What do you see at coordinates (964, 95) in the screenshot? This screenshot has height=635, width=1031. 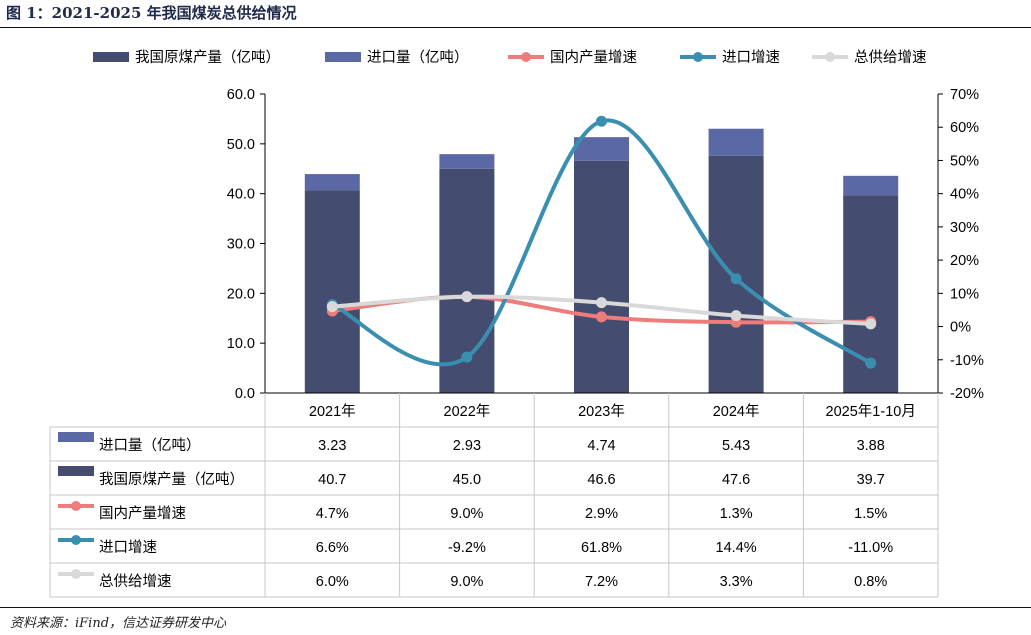 I see `right-tick-label: 70%` at bounding box center [964, 95].